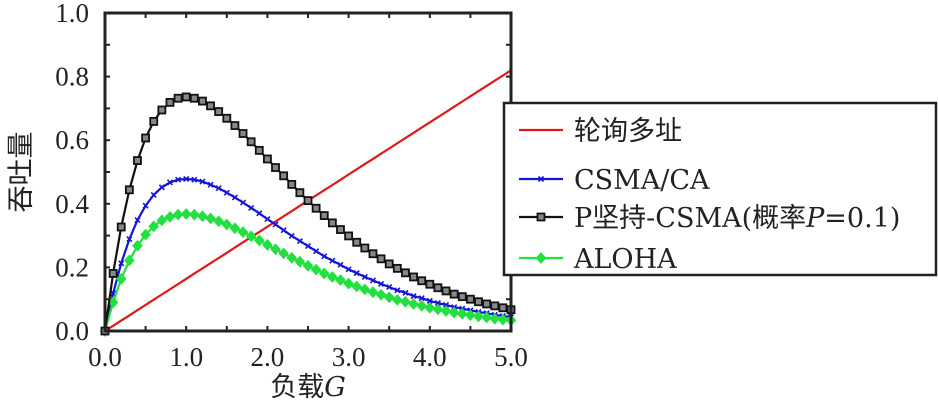 The image size is (938, 405). What do you see at coordinates (430, 357) in the screenshot?
I see `x-tick-label: 4.0` at bounding box center [430, 357].